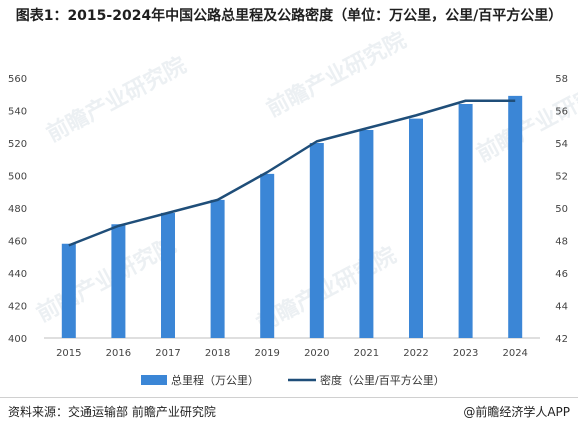 This screenshot has width=578, height=434. What do you see at coordinates (561, 112) in the screenshot?
I see `y-right-tick-label: 56` at bounding box center [561, 112].